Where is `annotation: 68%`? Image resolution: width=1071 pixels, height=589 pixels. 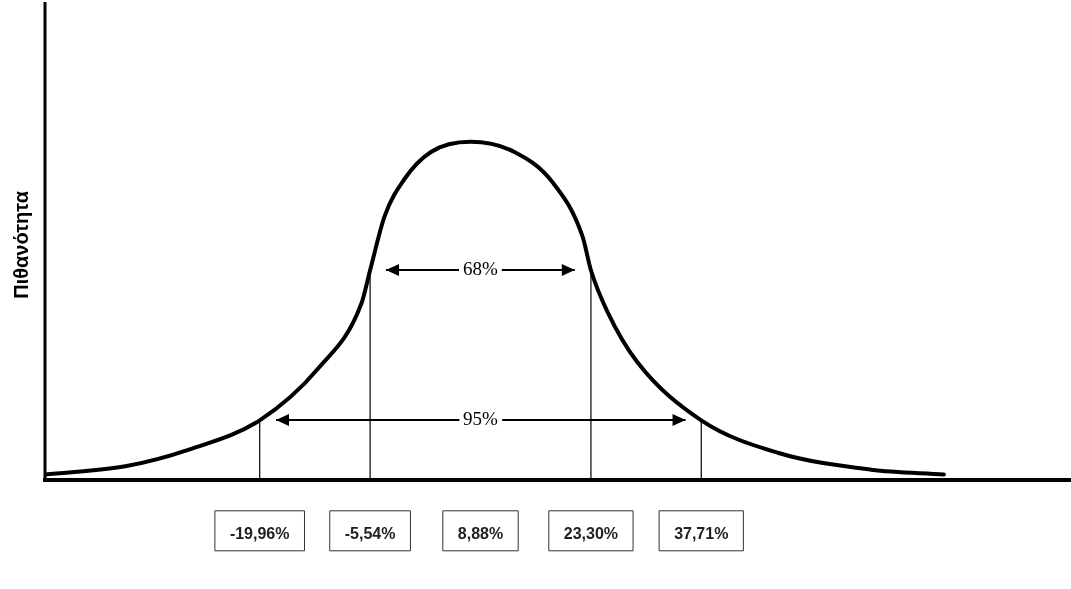 annotation: 68% is located at coordinates (481, 269).